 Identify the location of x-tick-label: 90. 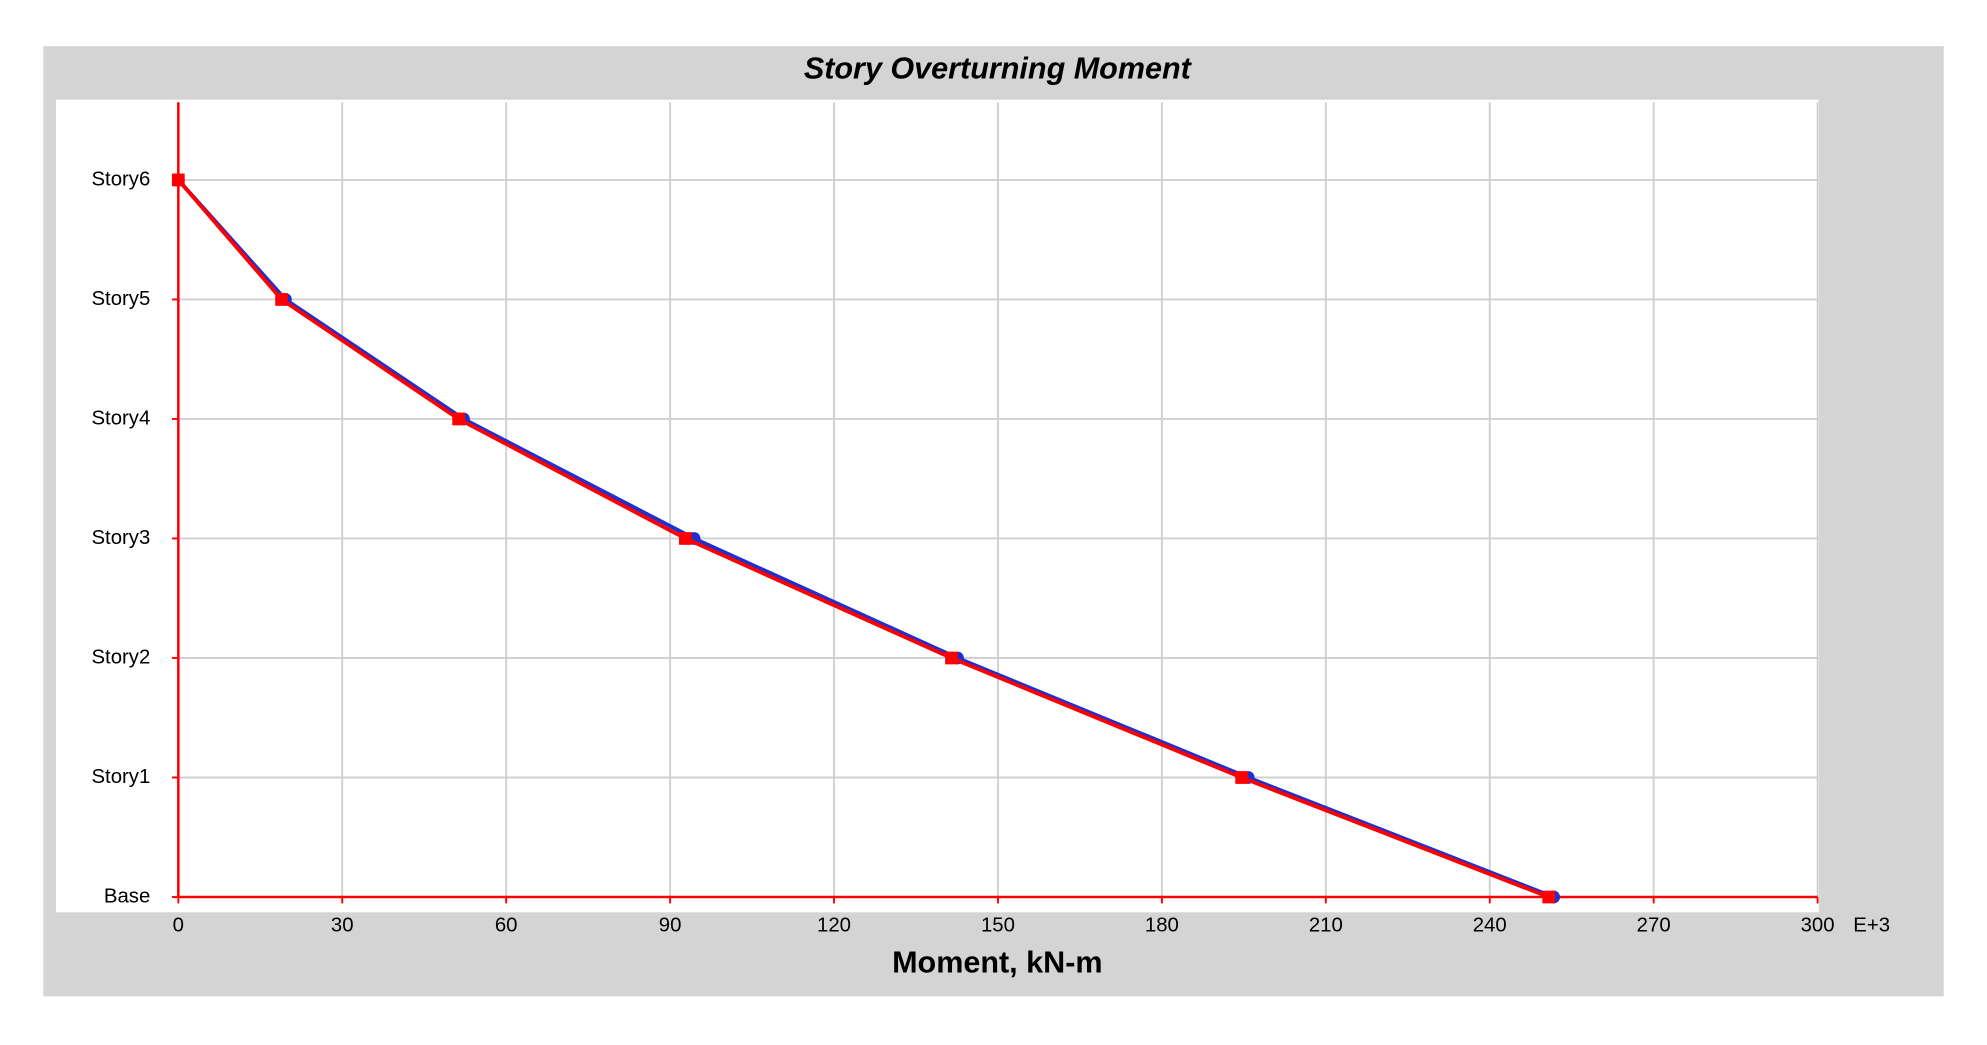
(670, 926).